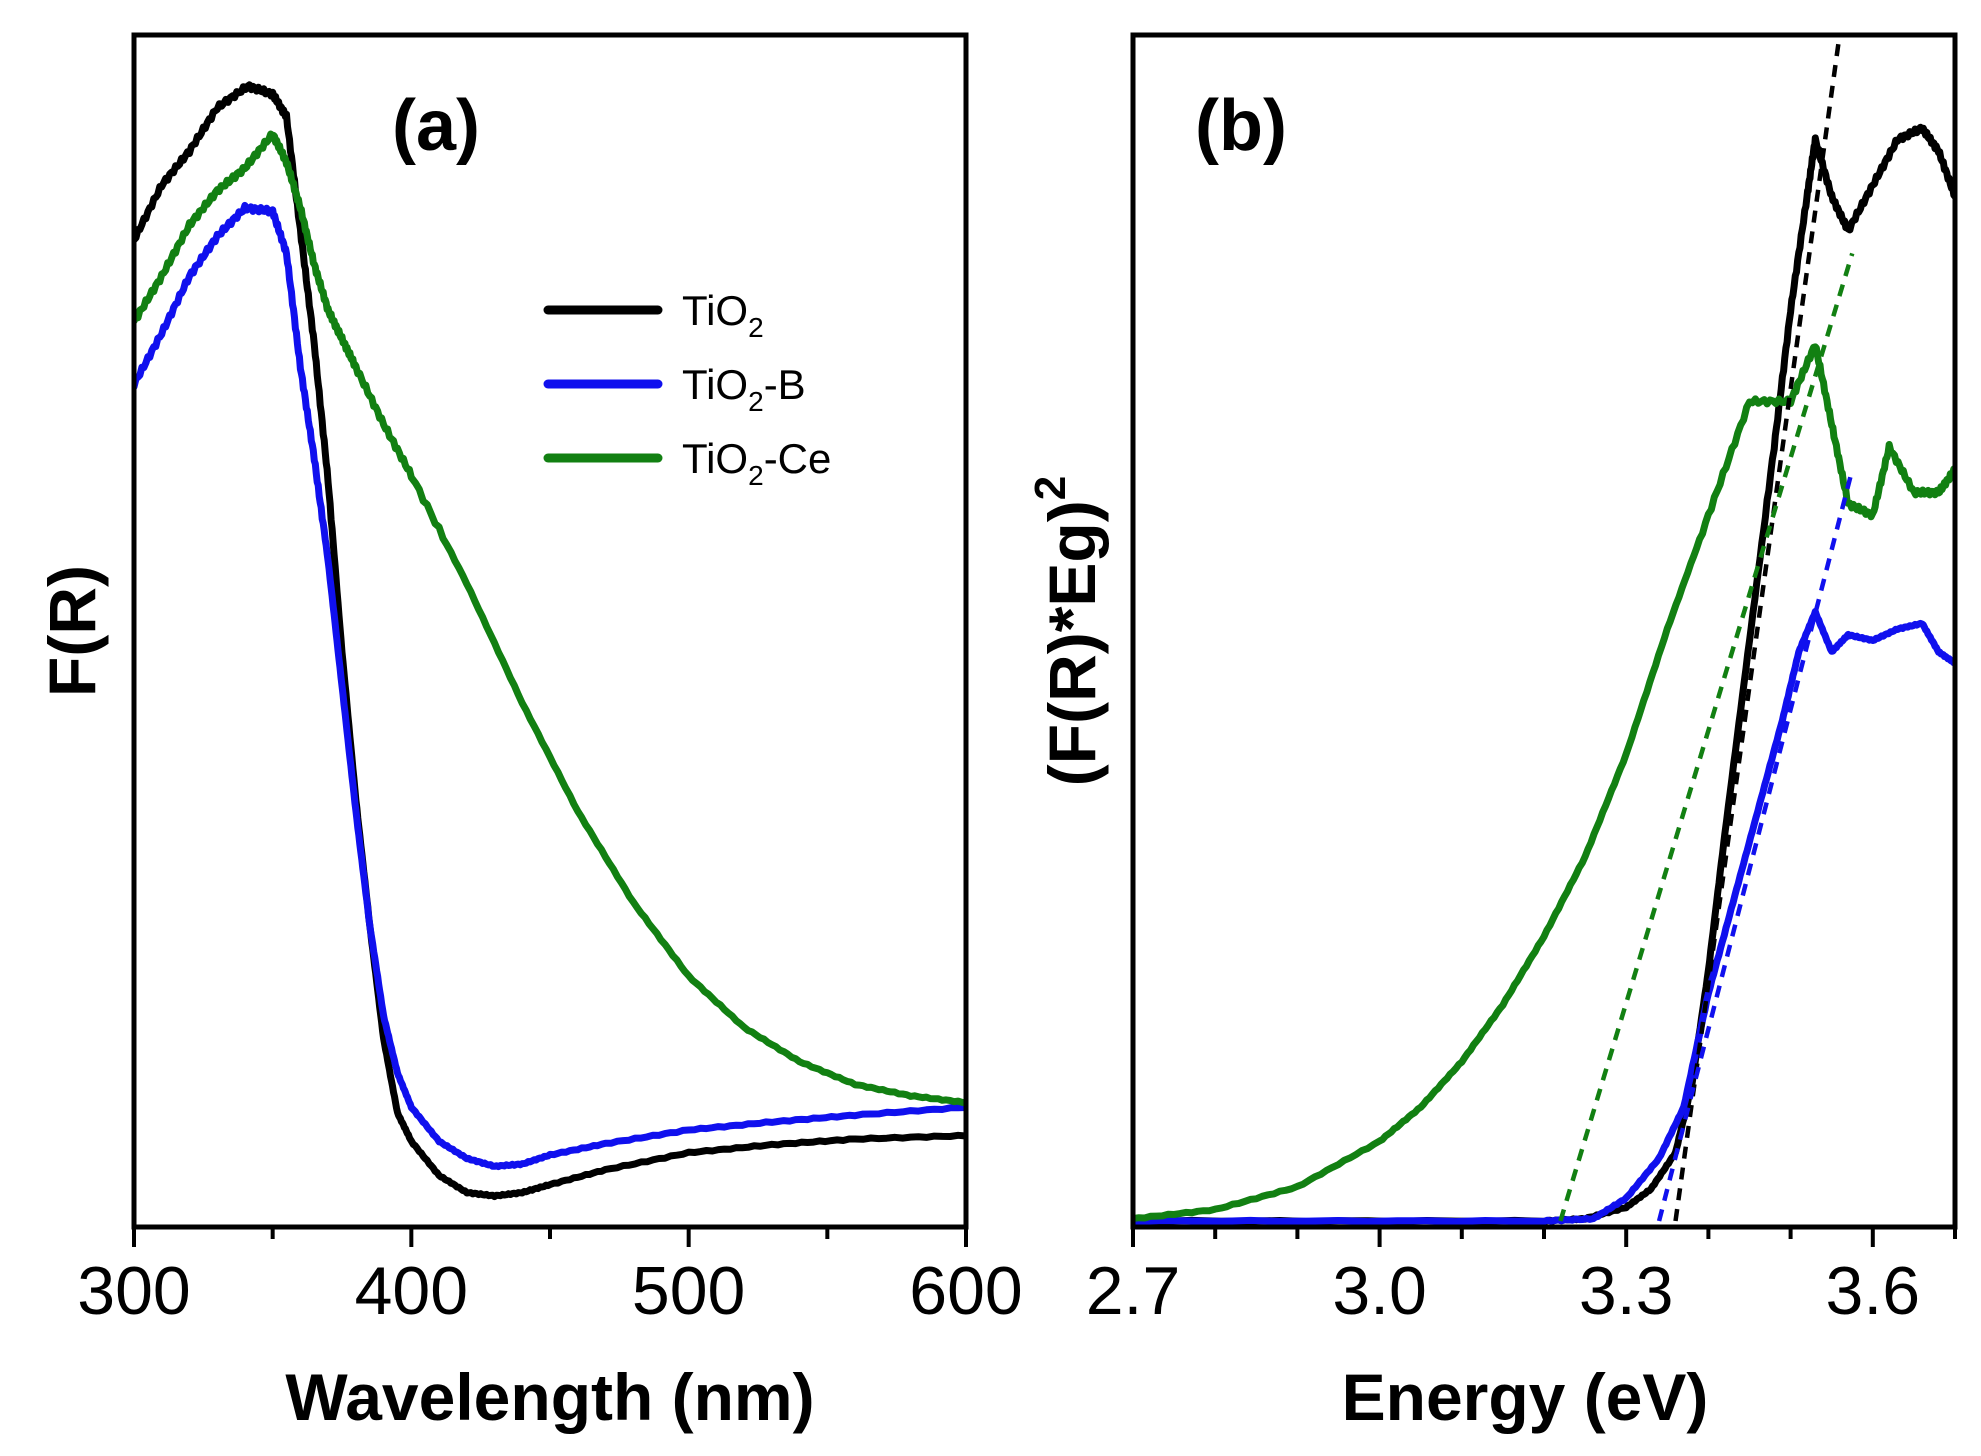  What do you see at coordinates (1072, 643) in the screenshot?
I see `panel-b-ylabel-main: (F(R)*Eg)` at bounding box center [1072, 643].